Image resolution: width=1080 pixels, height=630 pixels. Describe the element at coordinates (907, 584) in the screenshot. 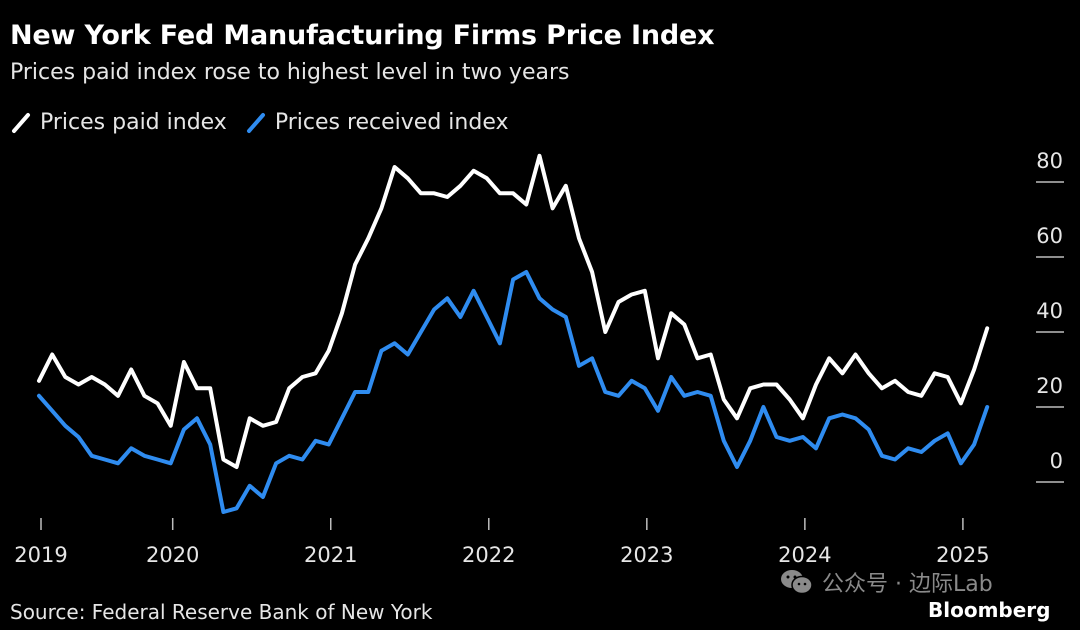

I see `watermark-text: 公众号 · 边际Lab` at that location.